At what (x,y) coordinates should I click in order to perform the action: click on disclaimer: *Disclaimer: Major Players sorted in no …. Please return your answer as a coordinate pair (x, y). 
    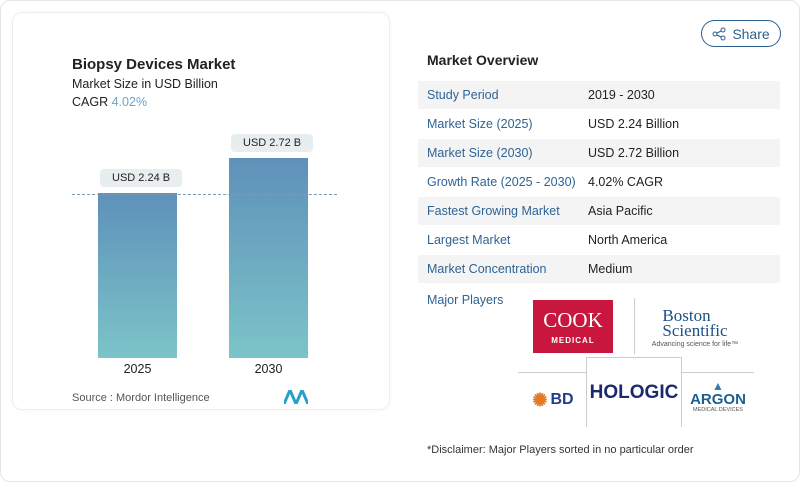
    Looking at the image, I should click on (560, 450).